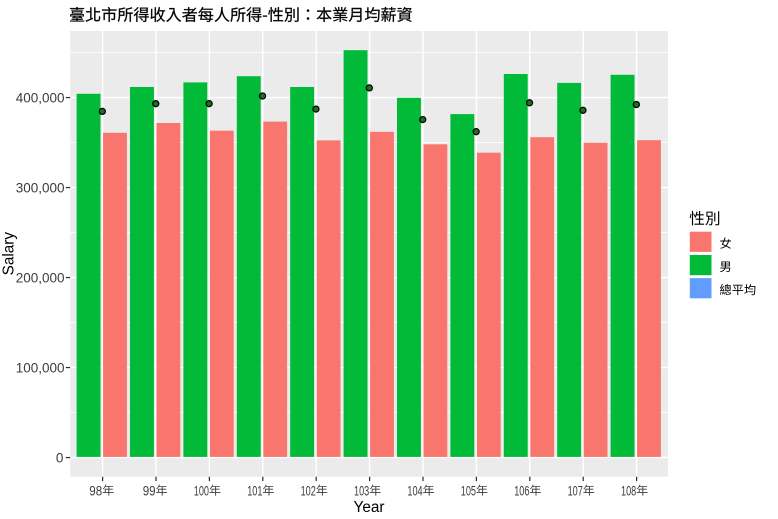 The width and height of the screenshot is (778, 519). I want to click on svg-text: 99, so click(149, 490).